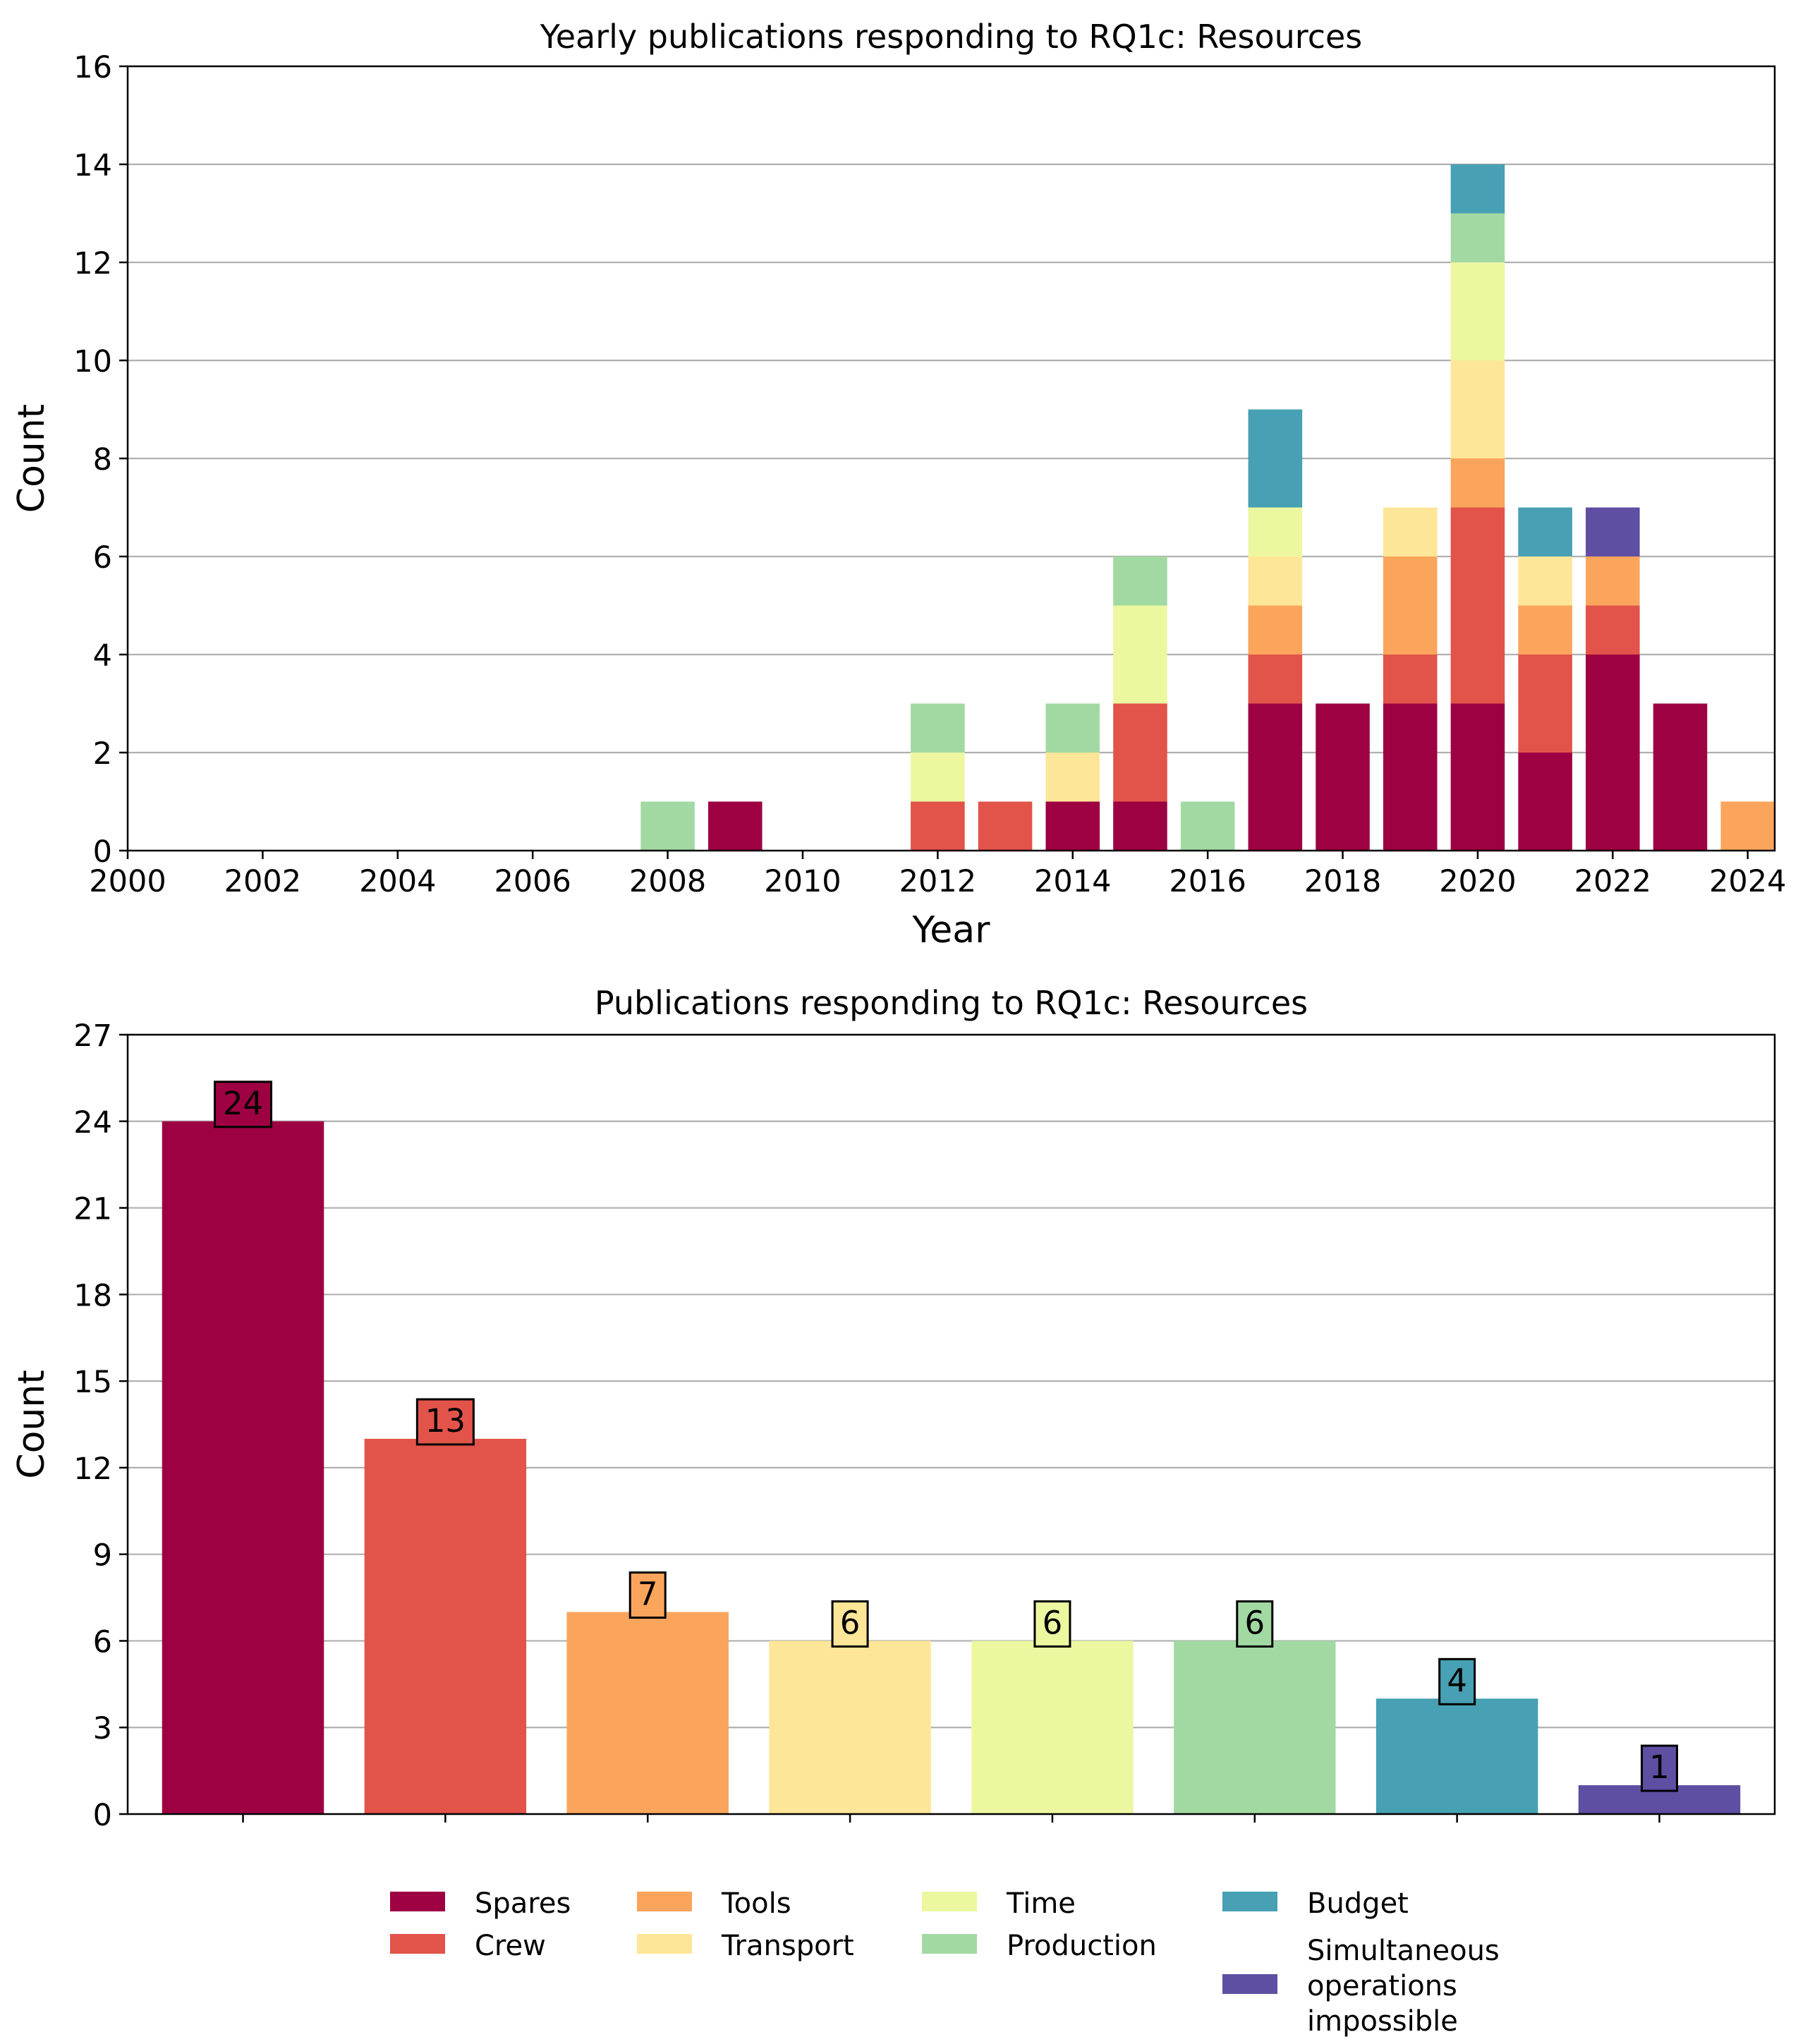 The height and width of the screenshot is (2044, 1798). I want to click on bar-crew-2021, so click(1545, 704).